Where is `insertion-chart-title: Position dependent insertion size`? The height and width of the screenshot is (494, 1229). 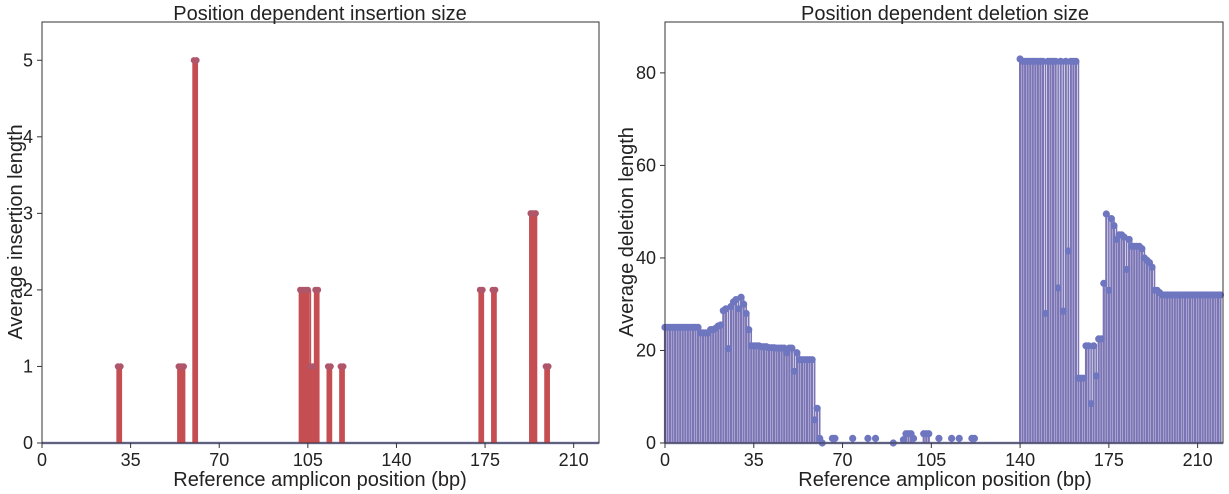 insertion-chart-title: Position dependent insertion size is located at coordinates (320, 14).